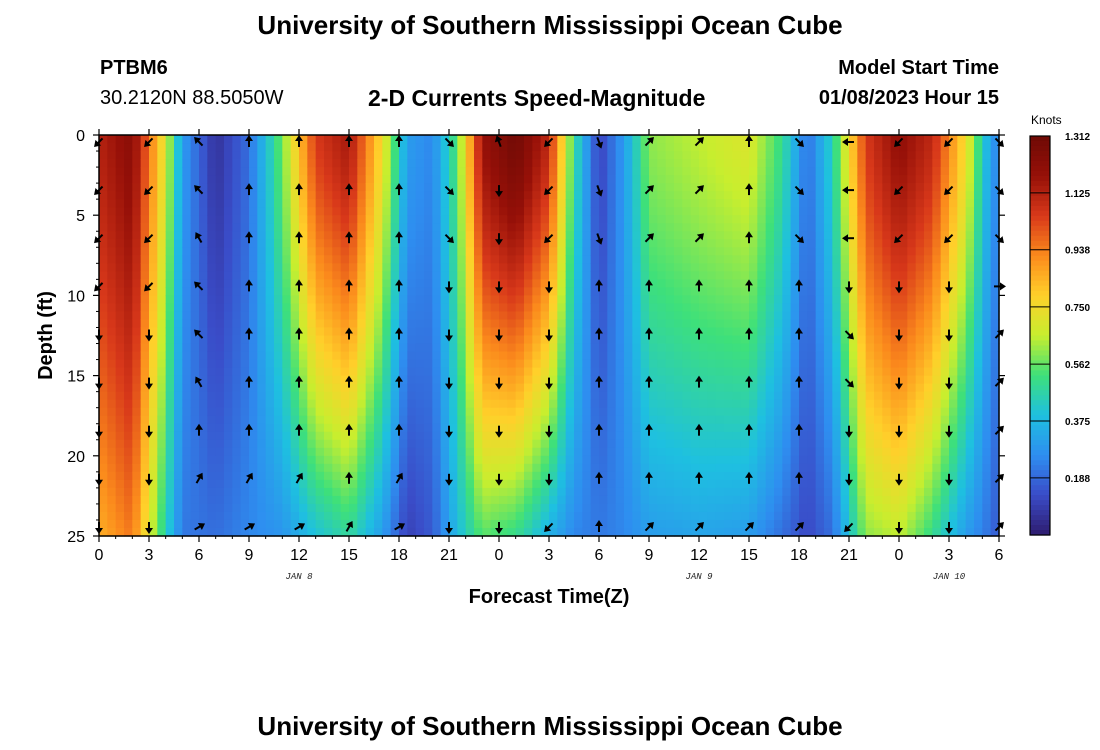 The width and height of the screenshot is (1100, 750). What do you see at coordinates (537, 98) in the screenshot?
I see `plot-subtitle: 2-D Currents Speed-Magnitude` at bounding box center [537, 98].